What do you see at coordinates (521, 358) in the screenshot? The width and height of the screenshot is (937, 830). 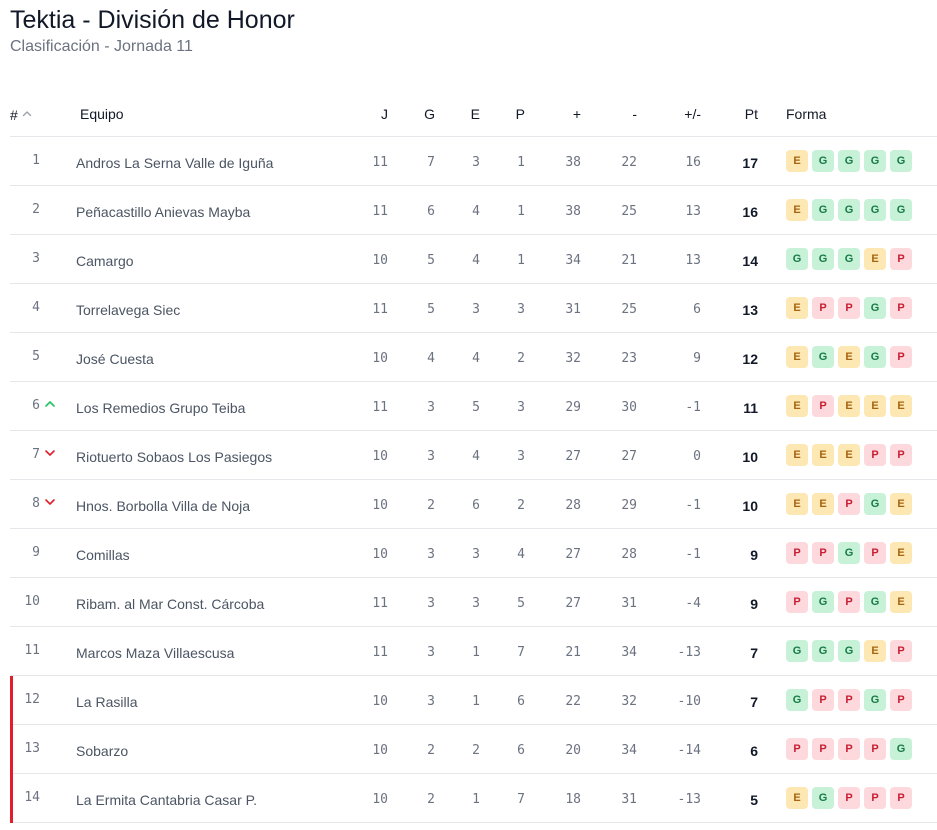 I see `losses-value: 2` at bounding box center [521, 358].